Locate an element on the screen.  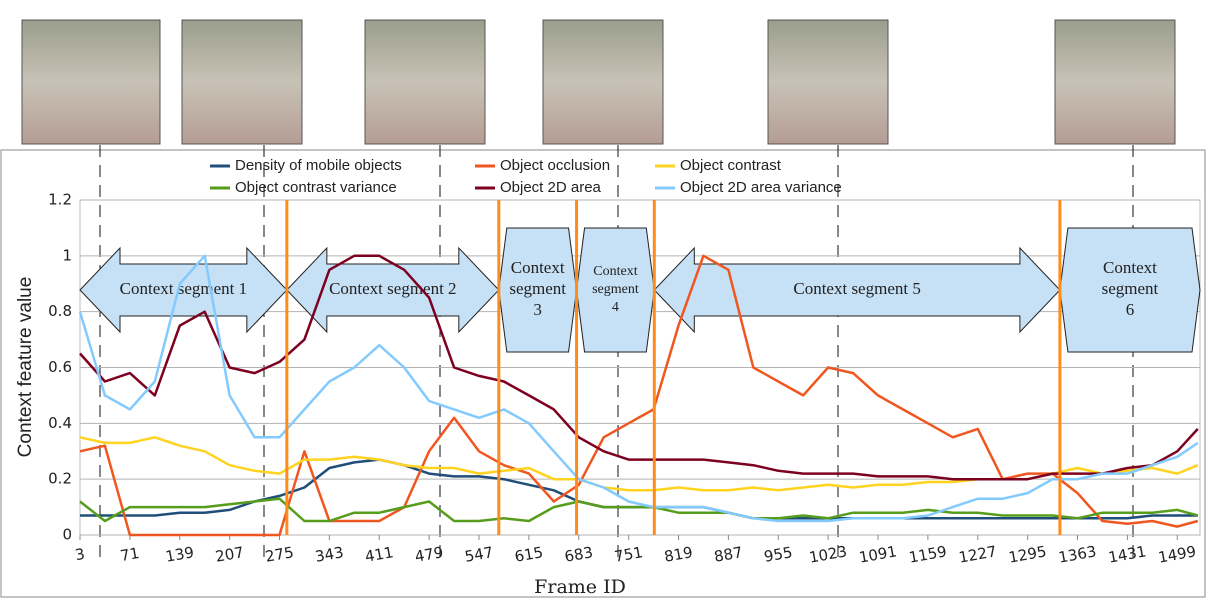
x-axis-title: Frame ID is located at coordinates (580, 587).